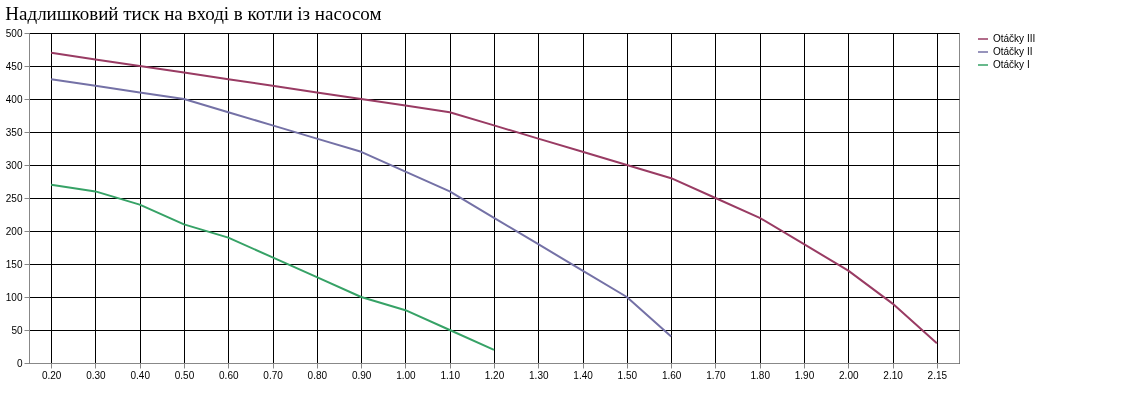 The height and width of the screenshot is (420, 1134). I want to click on y-tick-label: 50, so click(17, 330).